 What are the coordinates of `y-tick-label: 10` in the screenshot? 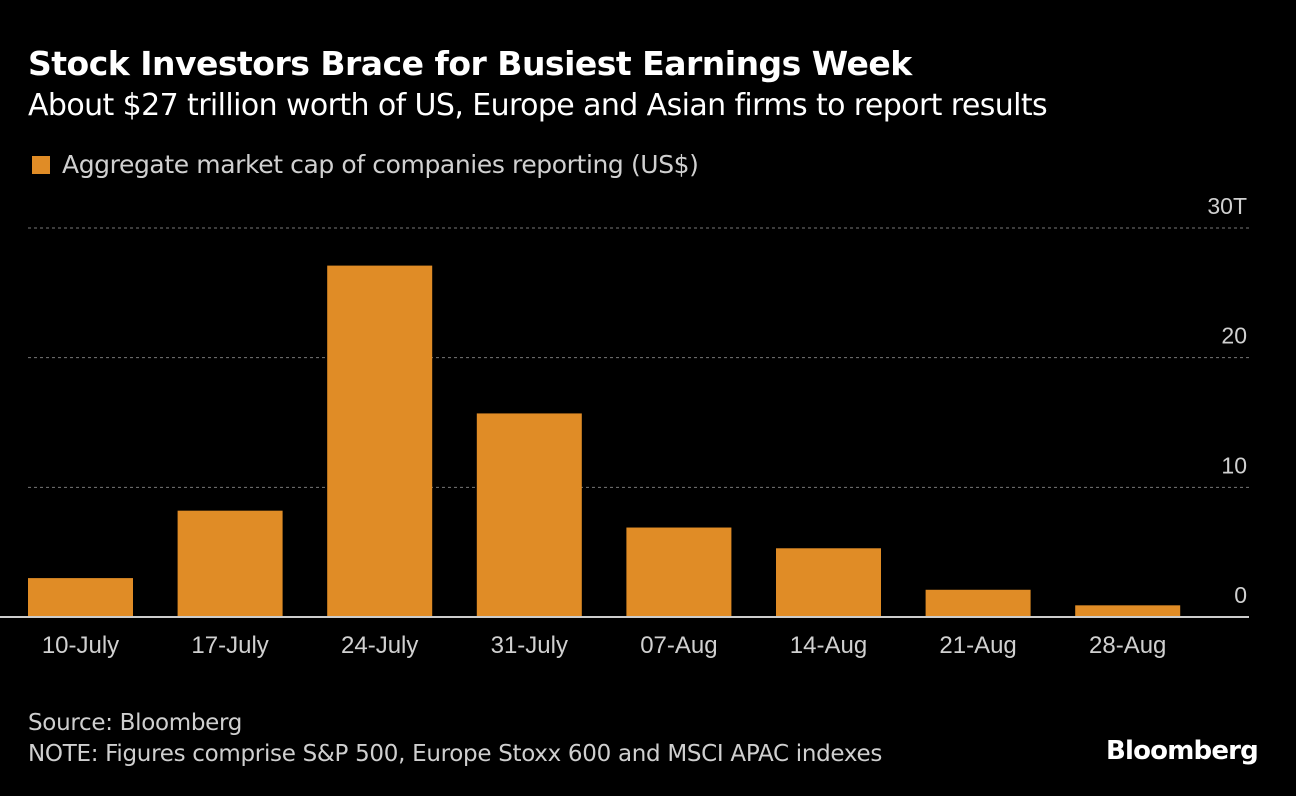 It's located at (1234, 465).